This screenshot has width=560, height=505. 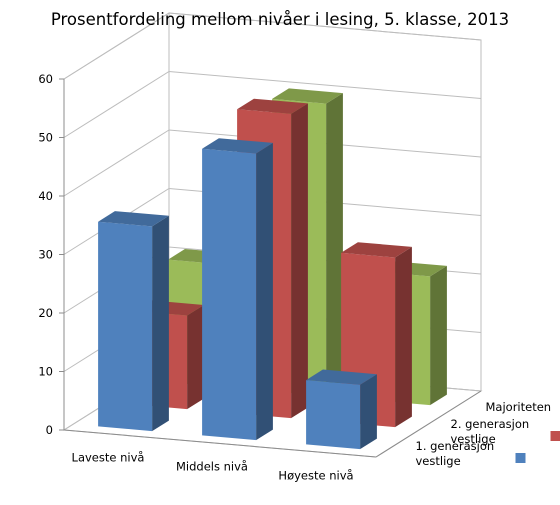 What do you see at coordinates (45, 255) in the screenshot?
I see `y-tick-label: 30` at bounding box center [45, 255].